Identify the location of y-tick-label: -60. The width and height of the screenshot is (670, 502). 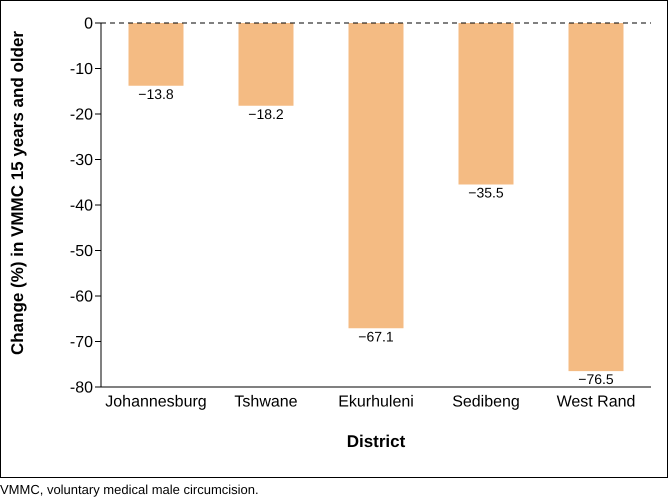
(82, 297).